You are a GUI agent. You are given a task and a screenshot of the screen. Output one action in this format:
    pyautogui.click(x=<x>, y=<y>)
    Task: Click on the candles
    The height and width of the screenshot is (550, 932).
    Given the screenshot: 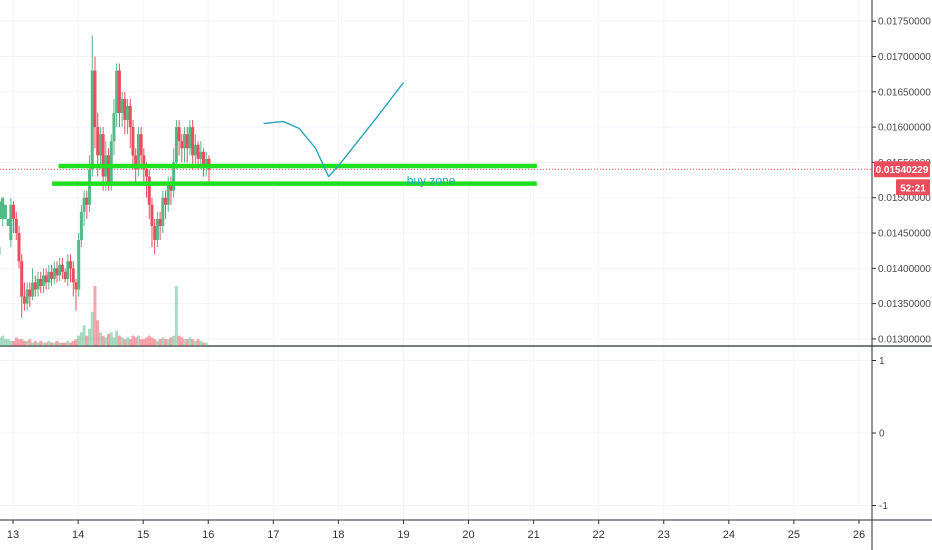 What is the action you would take?
    pyautogui.click(x=105, y=176)
    